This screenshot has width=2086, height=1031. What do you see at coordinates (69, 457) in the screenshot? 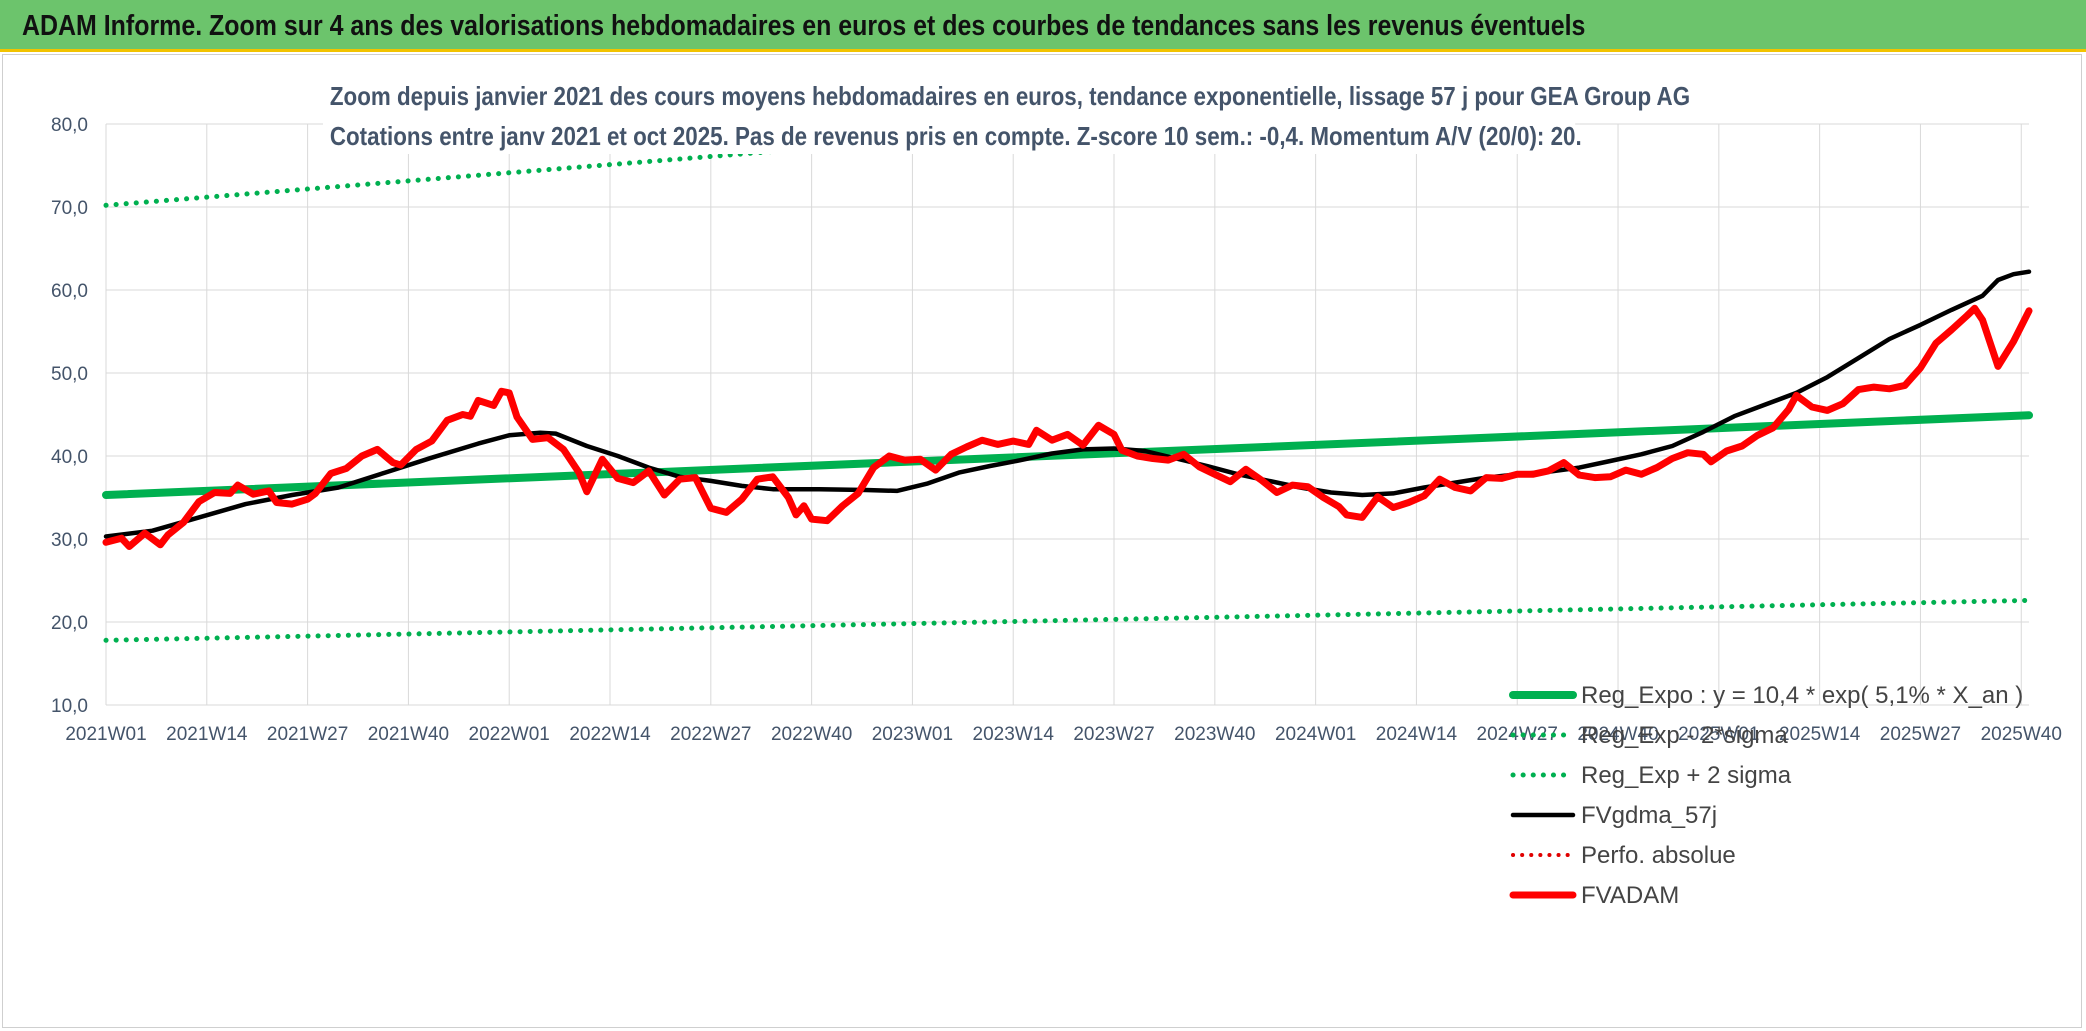
I see `y-tick-label: 40,0` at bounding box center [69, 457].